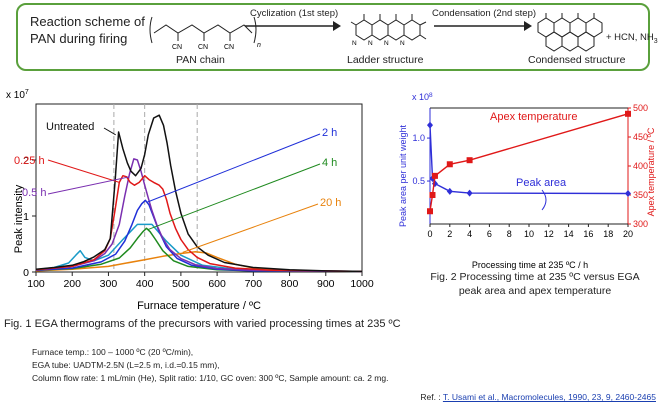 The height and width of the screenshot is (408, 664). I want to click on byproducts-label: + HCN, NH3, so click(632, 38).